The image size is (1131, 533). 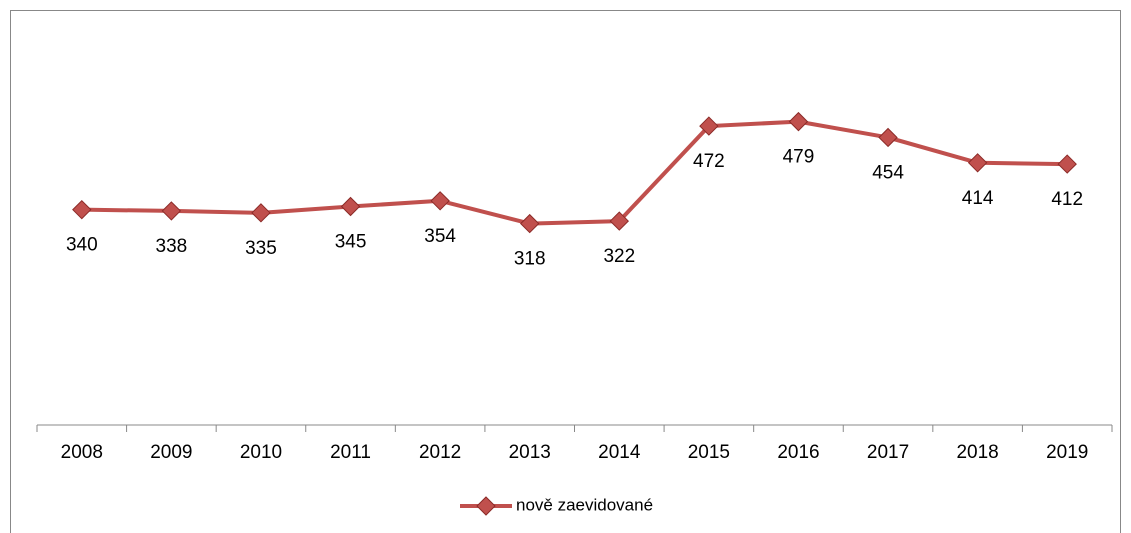 What do you see at coordinates (261, 452) in the screenshot?
I see `x-tick-label: 2010` at bounding box center [261, 452].